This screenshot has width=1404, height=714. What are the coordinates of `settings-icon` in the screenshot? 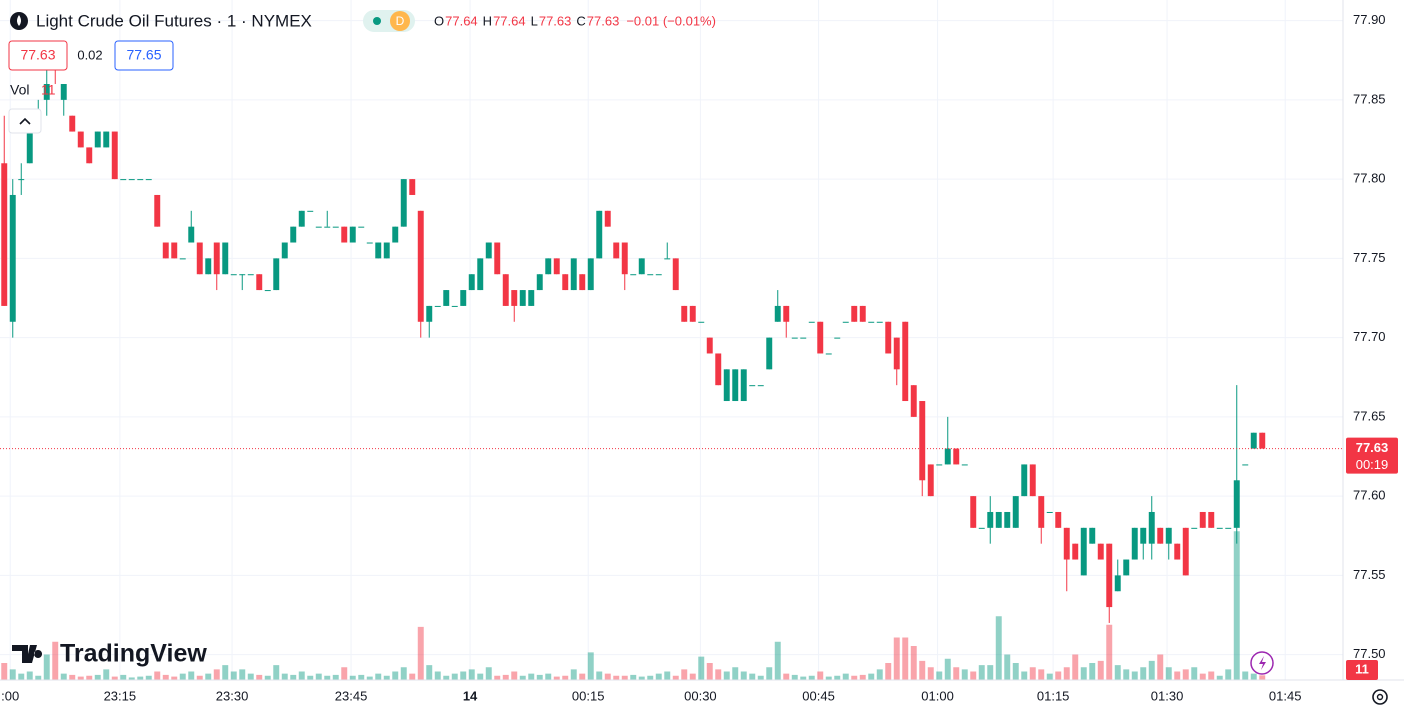 It's located at (1380, 697).